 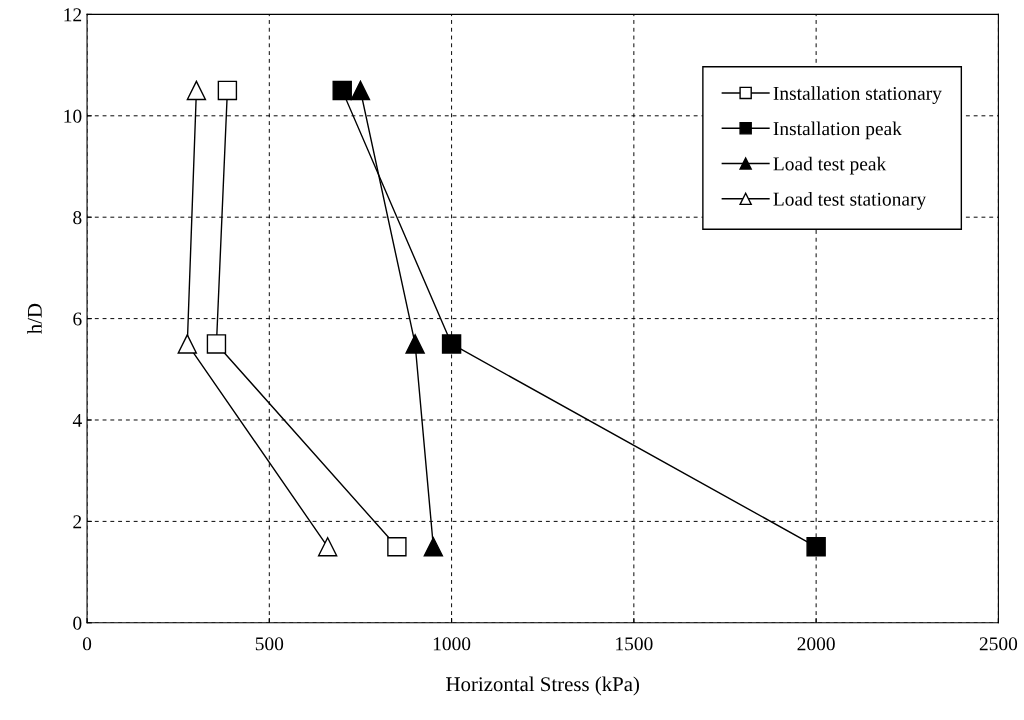 I want to click on y-tick-label: 12, so click(x=73, y=15).